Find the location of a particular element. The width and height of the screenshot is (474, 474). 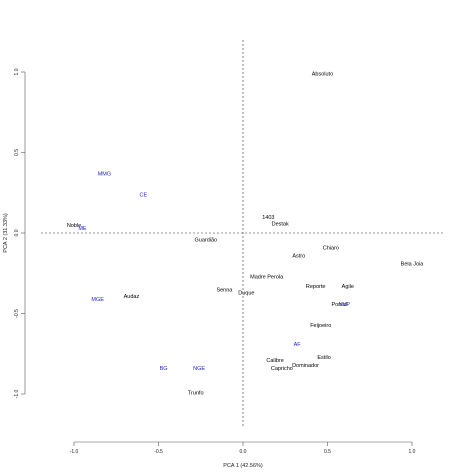

genotype-label: Destak is located at coordinates (280, 224).